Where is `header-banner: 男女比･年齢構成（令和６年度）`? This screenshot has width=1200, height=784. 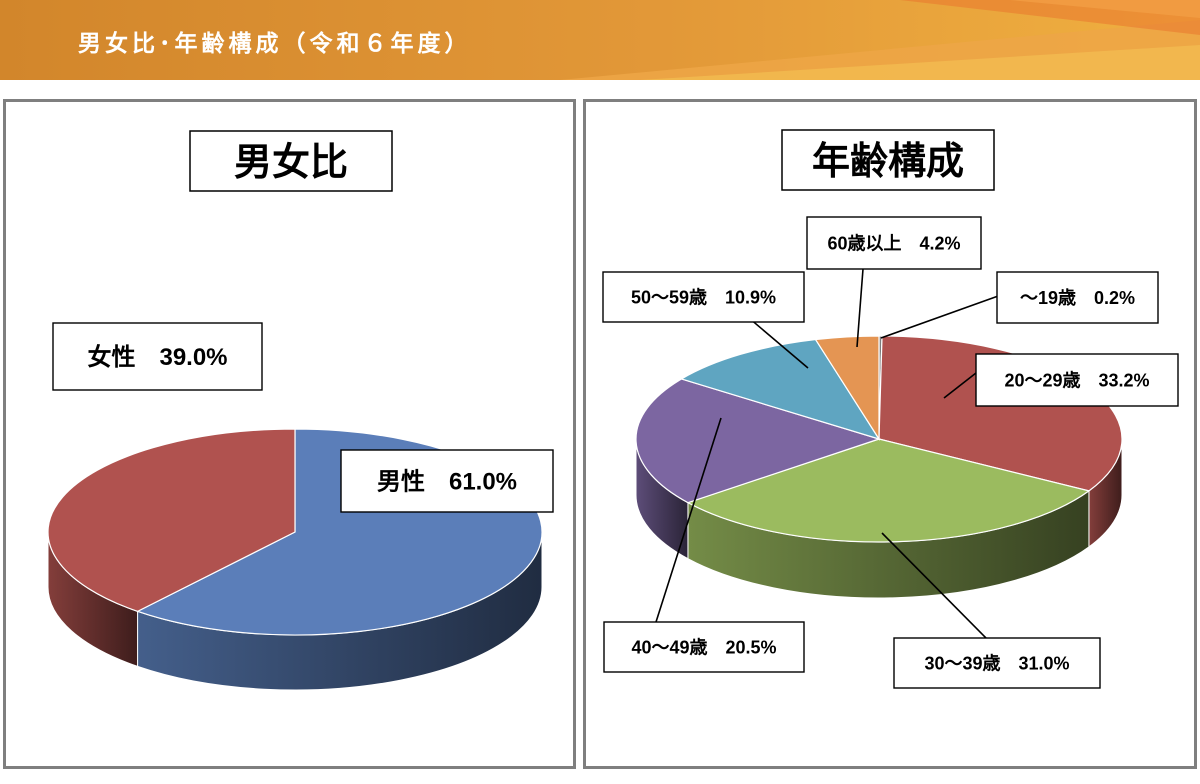 header-banner: 男女比･年齢構成（令和６年度） is located at coordinates (600, 40).